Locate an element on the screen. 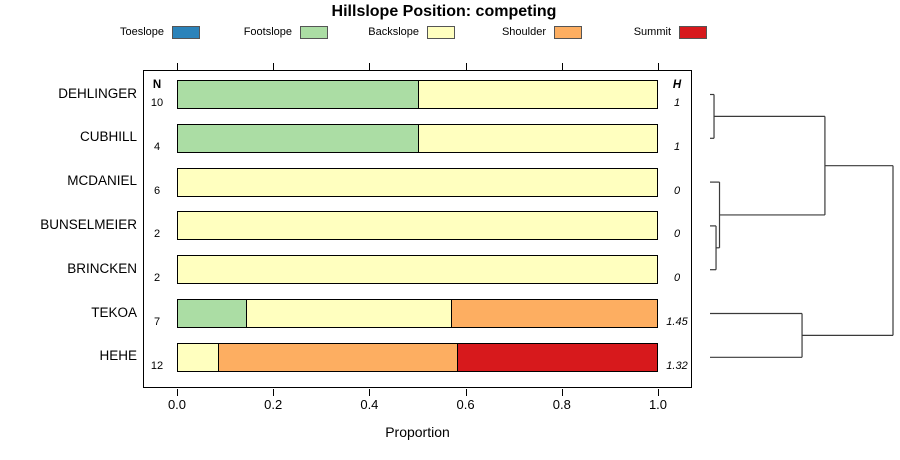 This screenshot has width=900, height=460. row-label-tekoa: TEKOA is located at coordinates (114, 312).